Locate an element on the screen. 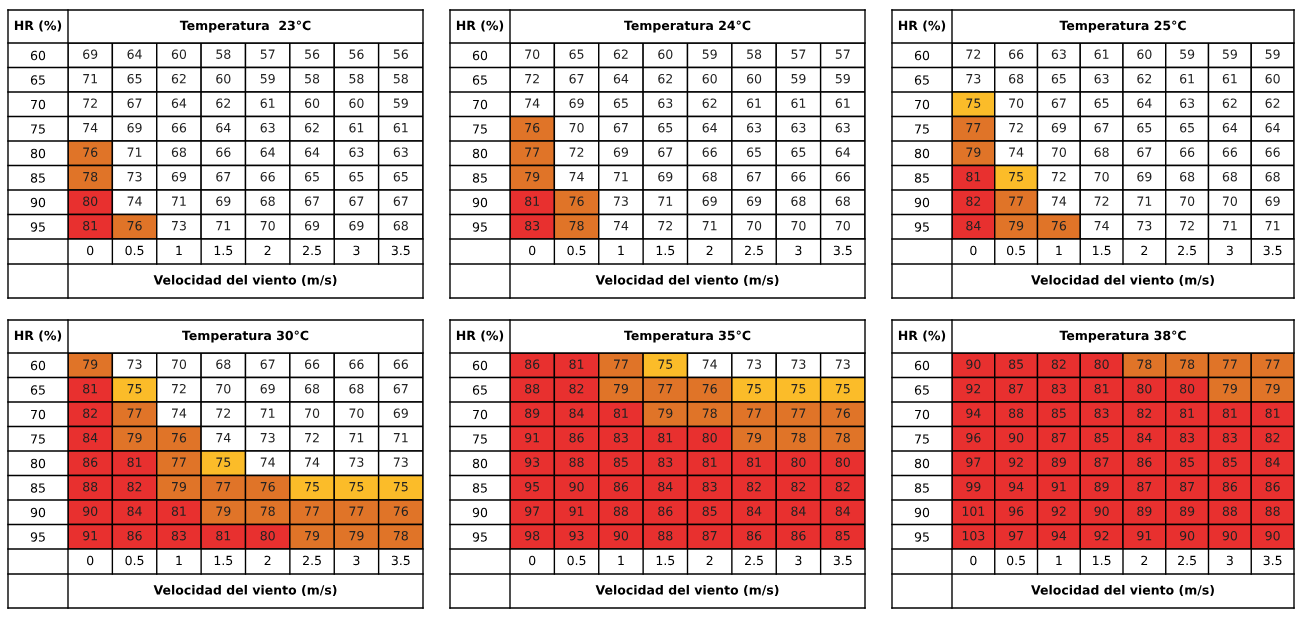 Image resolution: width=1296 pixels, height=618 pixels. x-tick-label: 0.5 is located at coordinates (1016, 250).